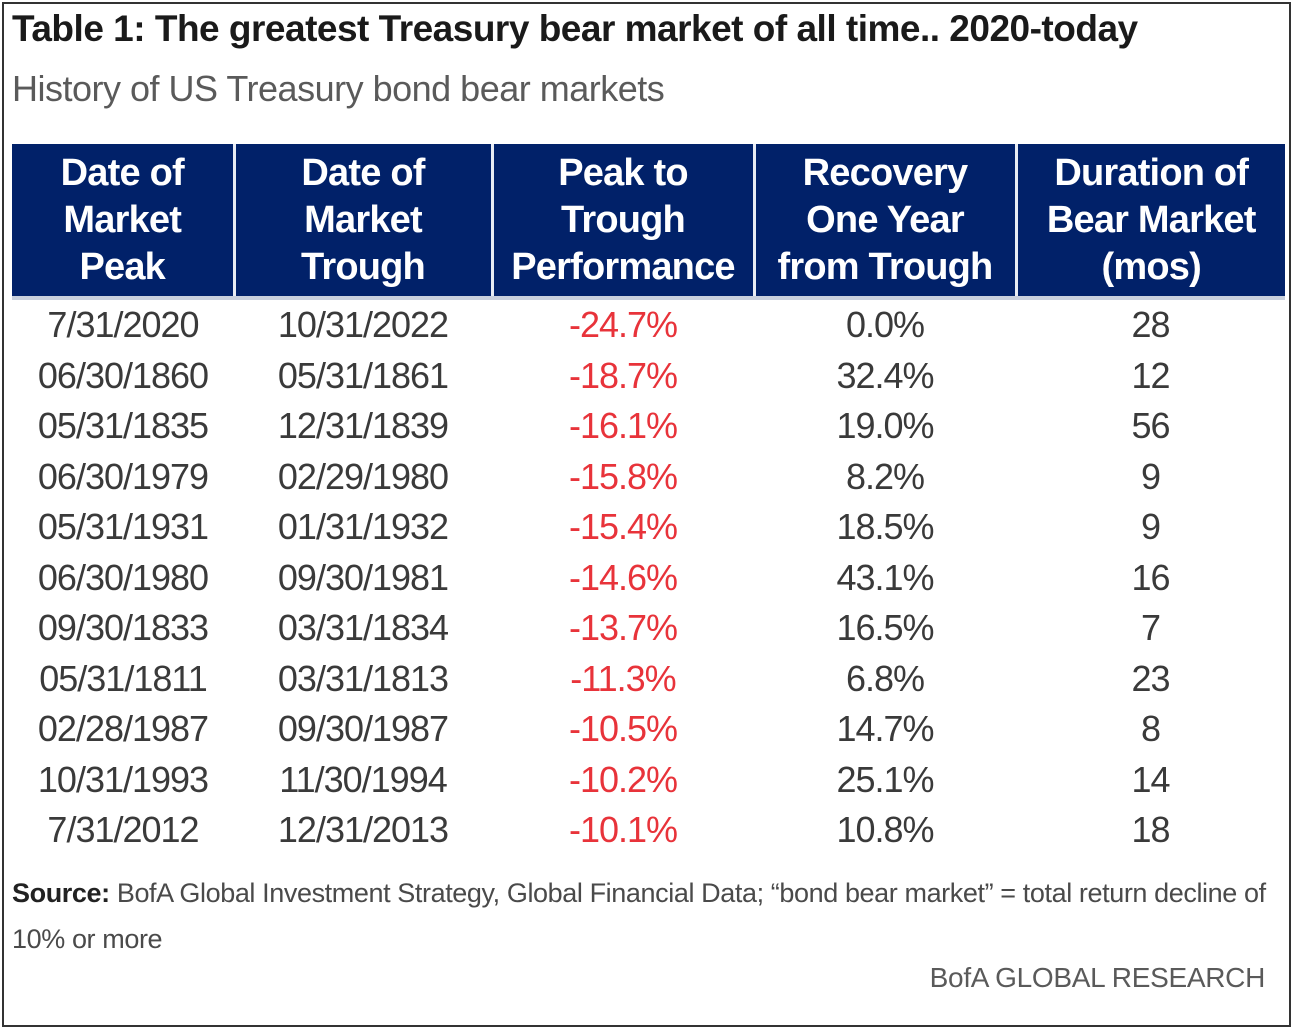  I want to click on table-cell: -16.1%, so click(623, 426).